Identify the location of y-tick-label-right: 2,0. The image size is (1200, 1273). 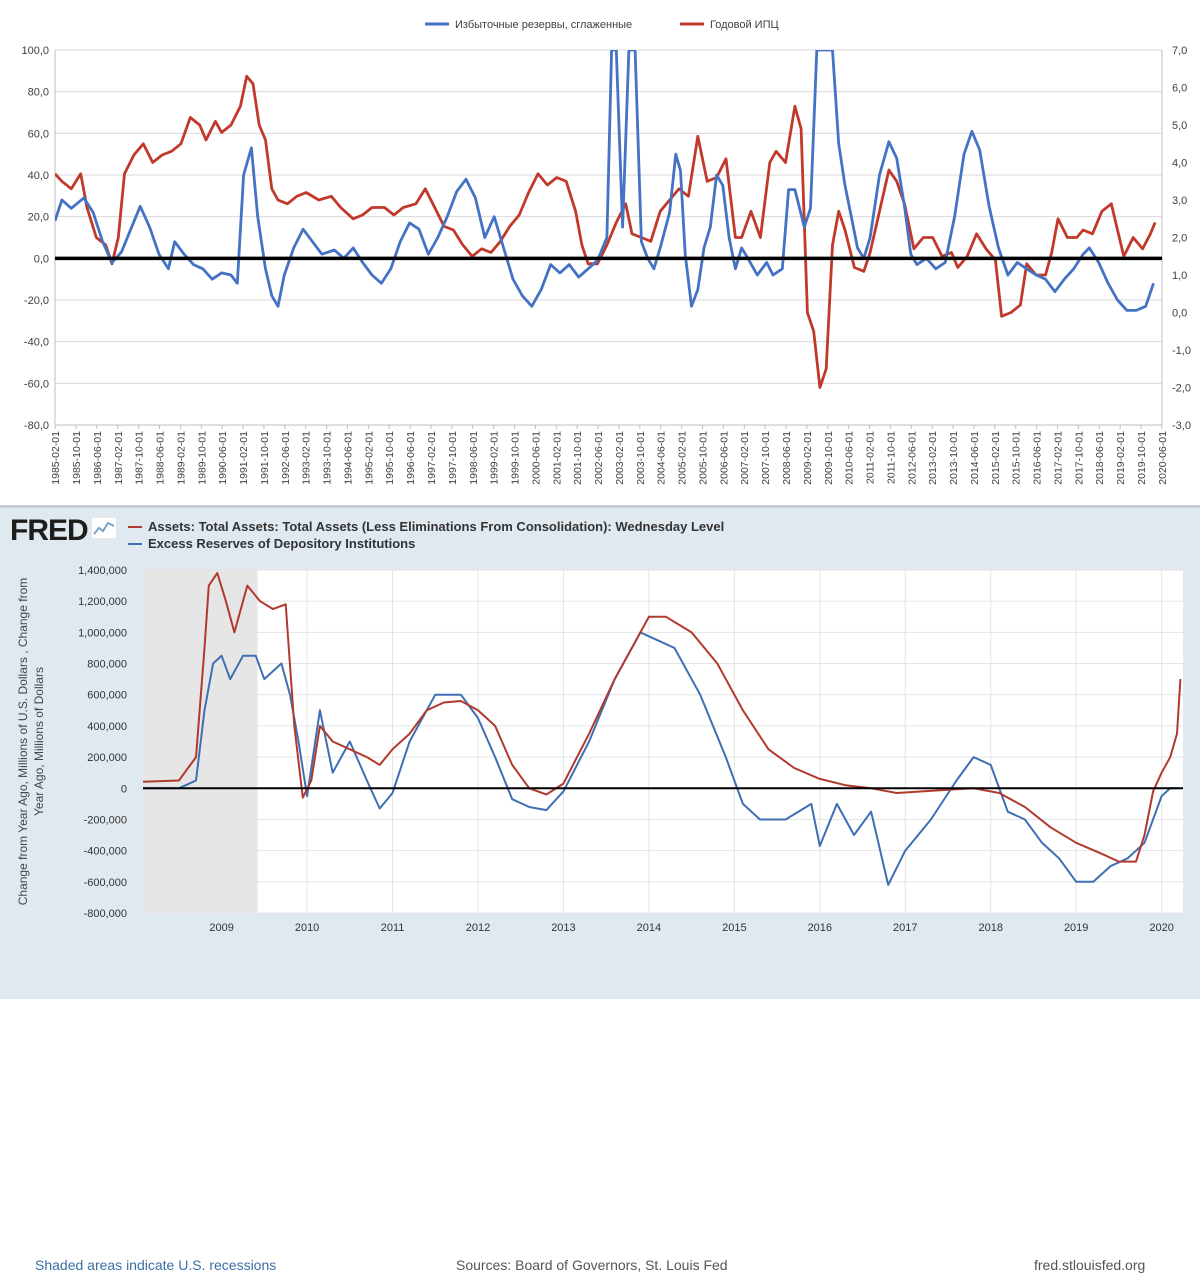
(1179, 239).